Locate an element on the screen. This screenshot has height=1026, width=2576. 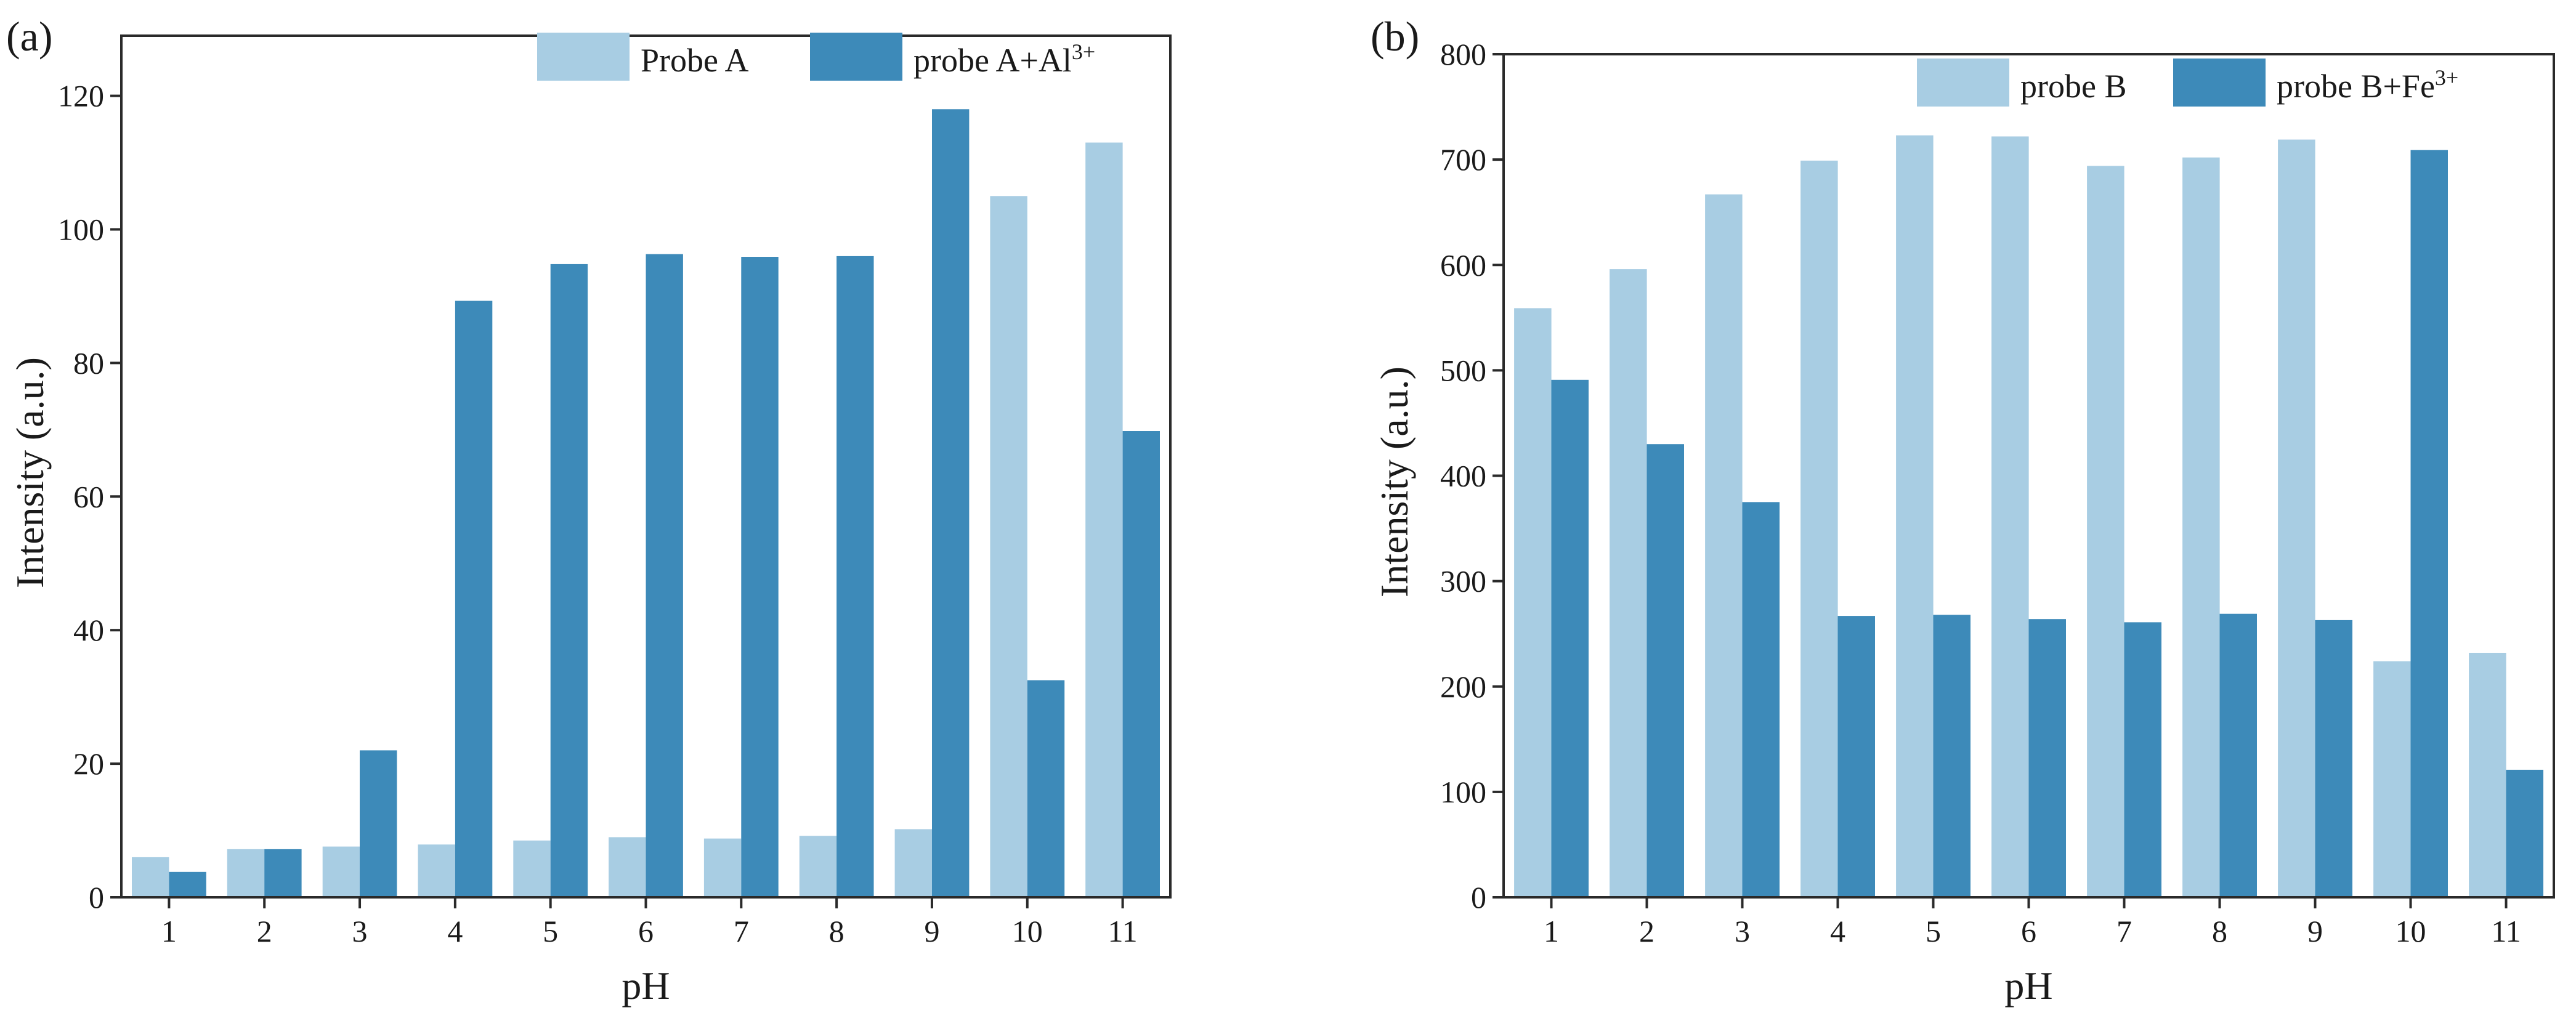
x-tick-label: 1 is located at coordinates (1551, 931).